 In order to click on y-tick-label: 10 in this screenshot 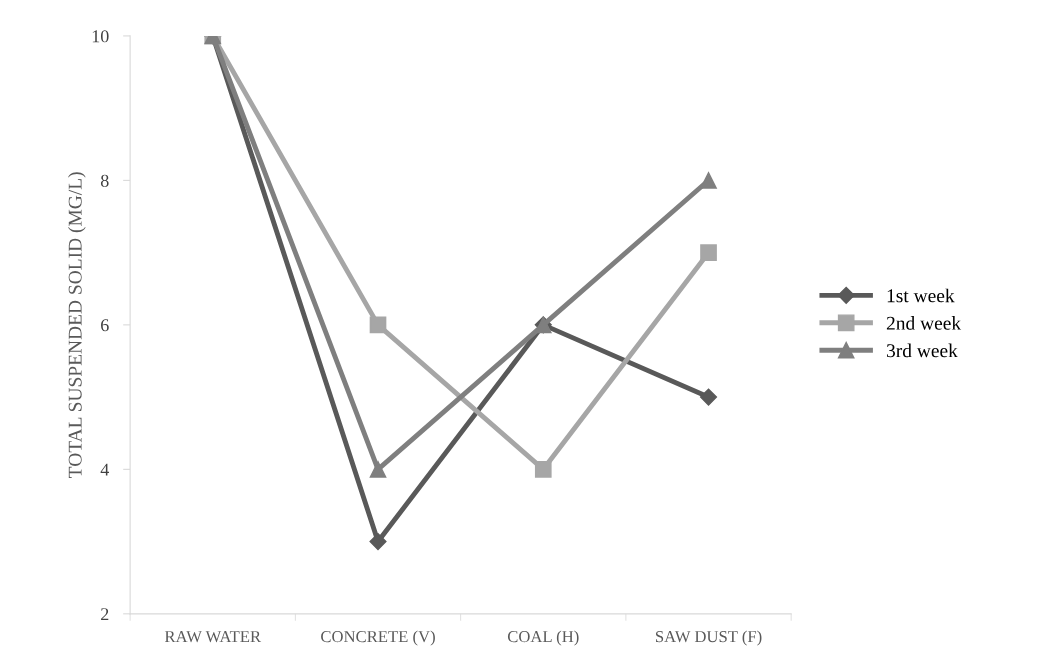, I will do `click(100, 36)`.